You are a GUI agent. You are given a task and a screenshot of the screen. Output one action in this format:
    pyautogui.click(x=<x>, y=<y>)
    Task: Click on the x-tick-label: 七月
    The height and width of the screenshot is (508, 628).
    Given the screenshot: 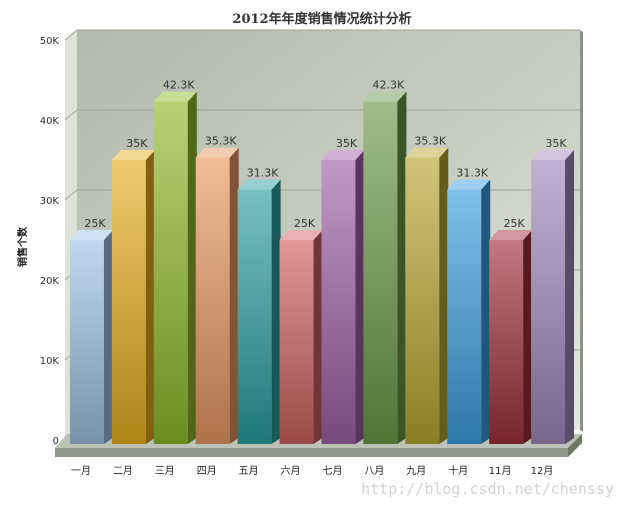 What is the action you would take?
    pyautogui.click(x=332, y=471)
    